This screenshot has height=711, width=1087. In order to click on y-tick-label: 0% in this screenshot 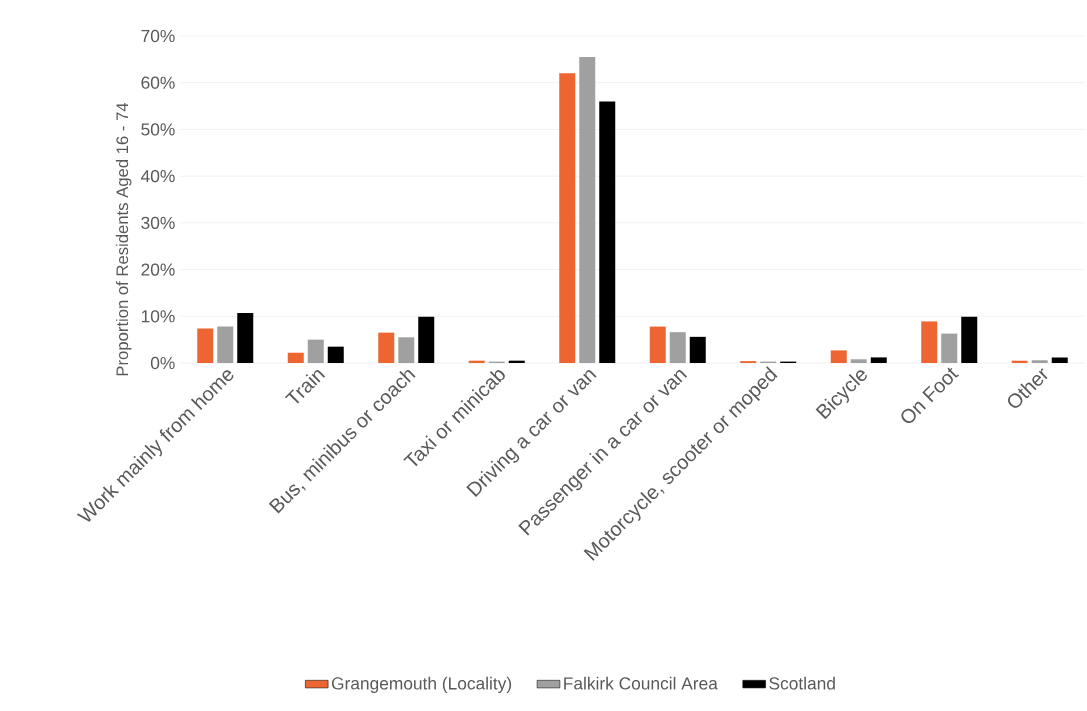, I will do `click(162, 363)`.